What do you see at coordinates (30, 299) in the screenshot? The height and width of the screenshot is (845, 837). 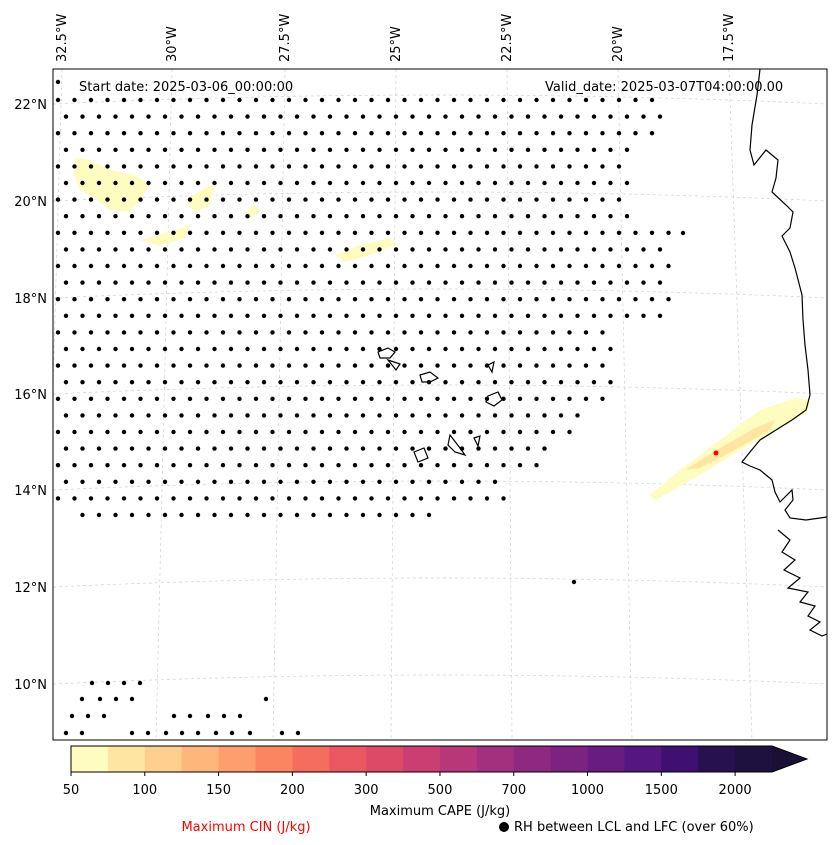 I see `latitude-label: 18°N` at bounding box center [30, 299].